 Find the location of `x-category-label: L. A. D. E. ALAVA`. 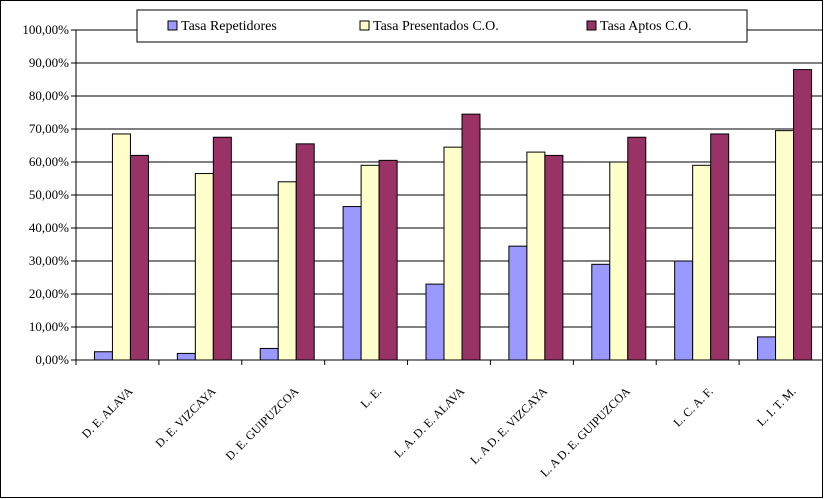

x-category-label: L. A. D. E. ALAVA is located at coordinates (429, 422).